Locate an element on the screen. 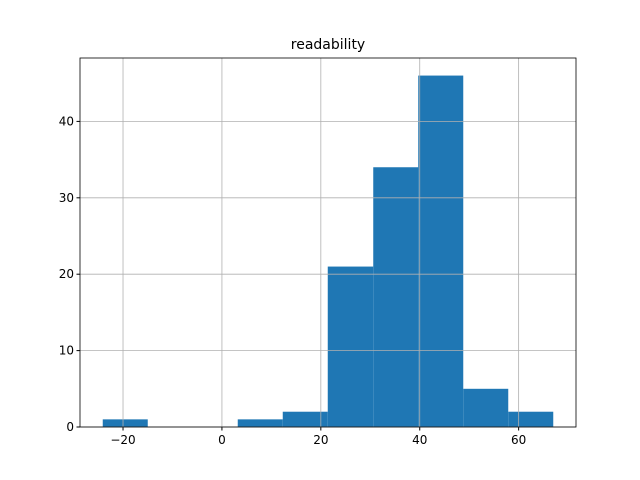 This screenshot has height=480, width=640. y-tick-label: 0 is located at coordinates (70, 427).